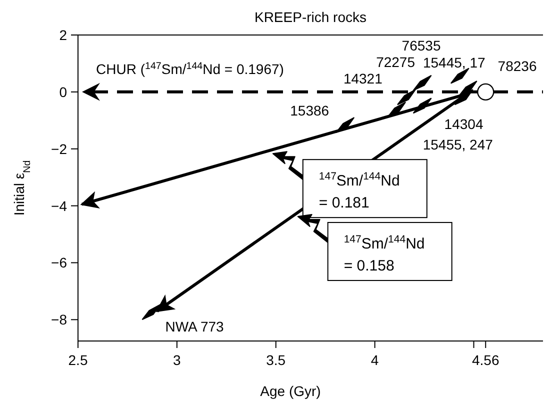 The height and width of the screenshot is (400, 549). I want to click on annotation: 14321, so click(363, 78).